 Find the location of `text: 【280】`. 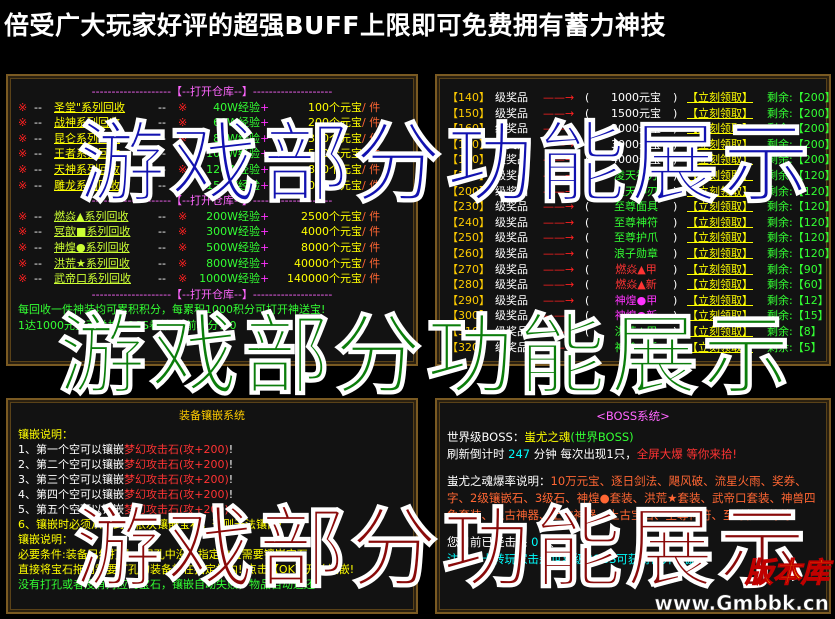

text: 【280】 is located at coordinates (468, 285).